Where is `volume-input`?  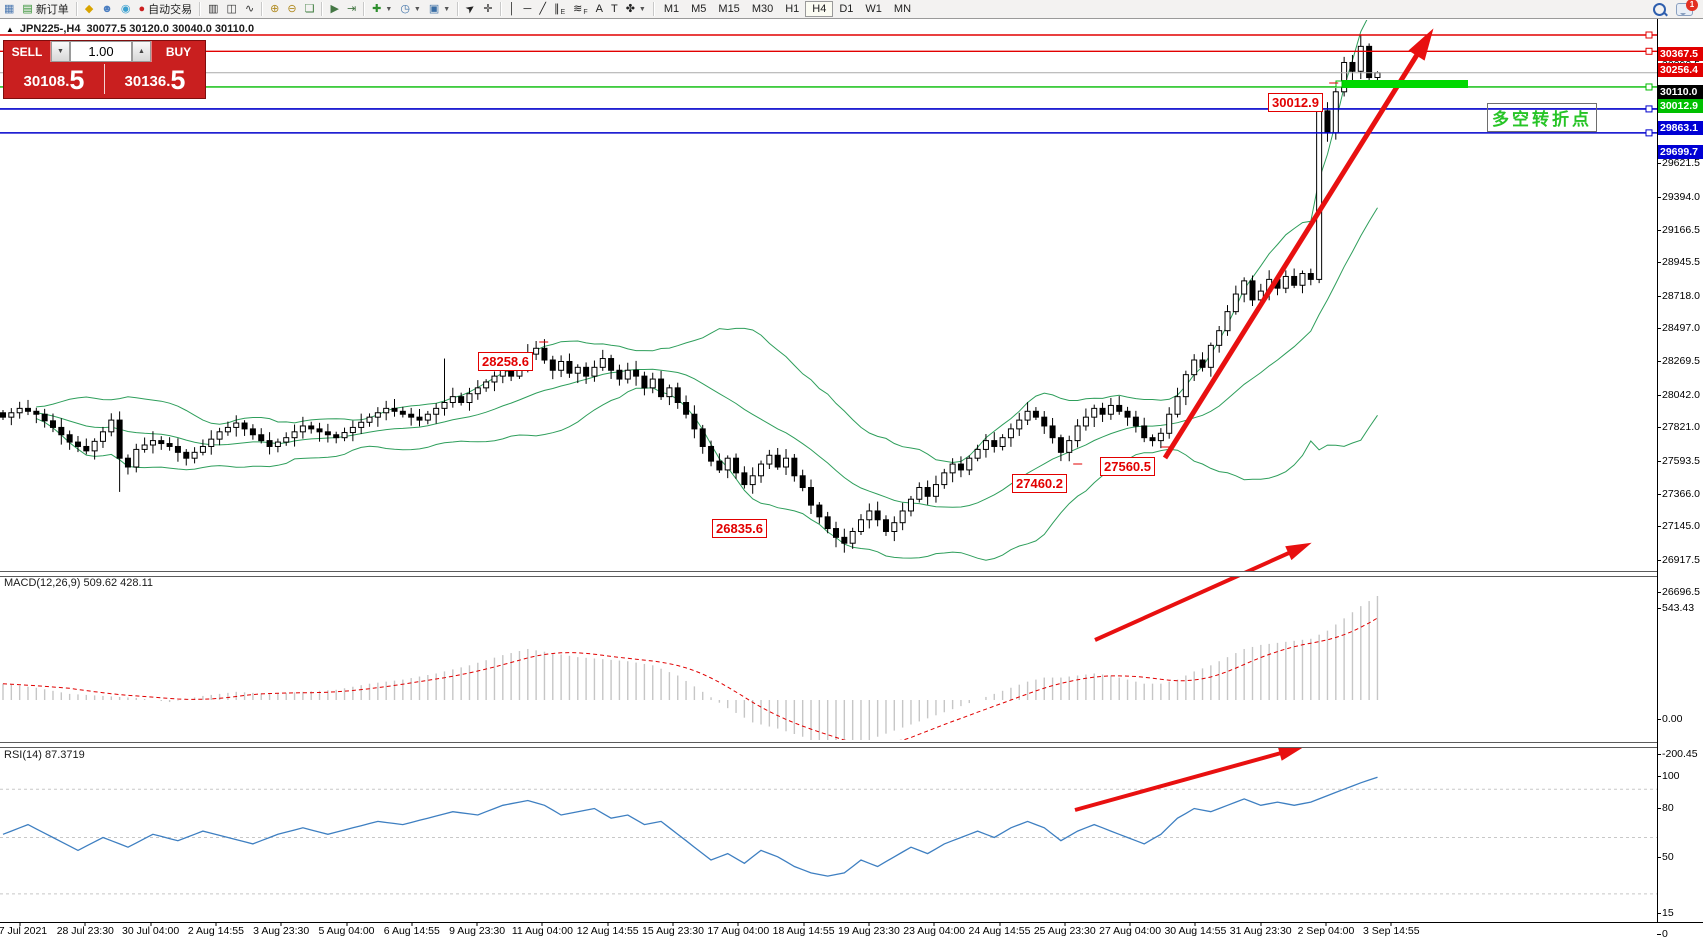
volume-input is located at coordinates (101, 51).